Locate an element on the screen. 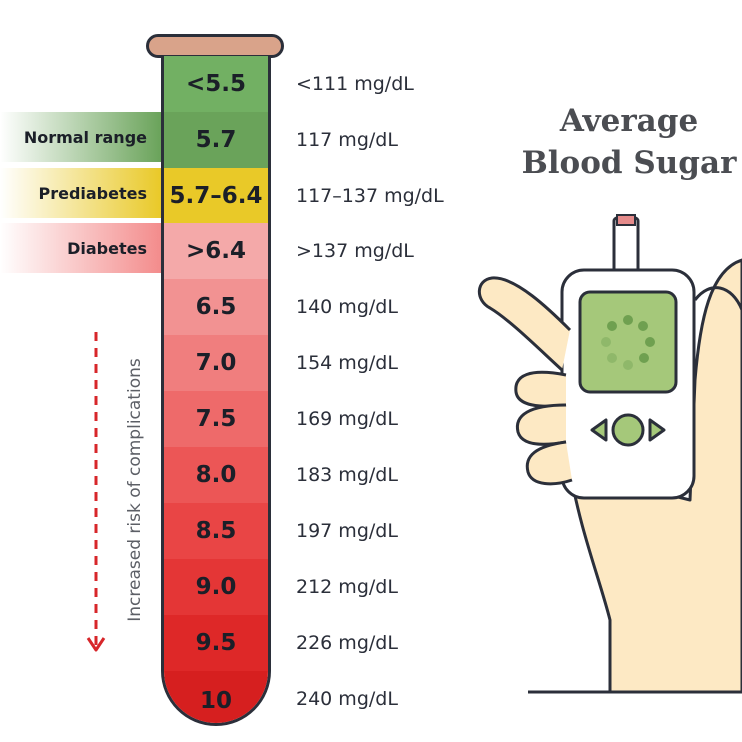 This screenshot has width=742, height=742. mgdl-label-5: 140 mg/dL is located at coordinates (347, 307).